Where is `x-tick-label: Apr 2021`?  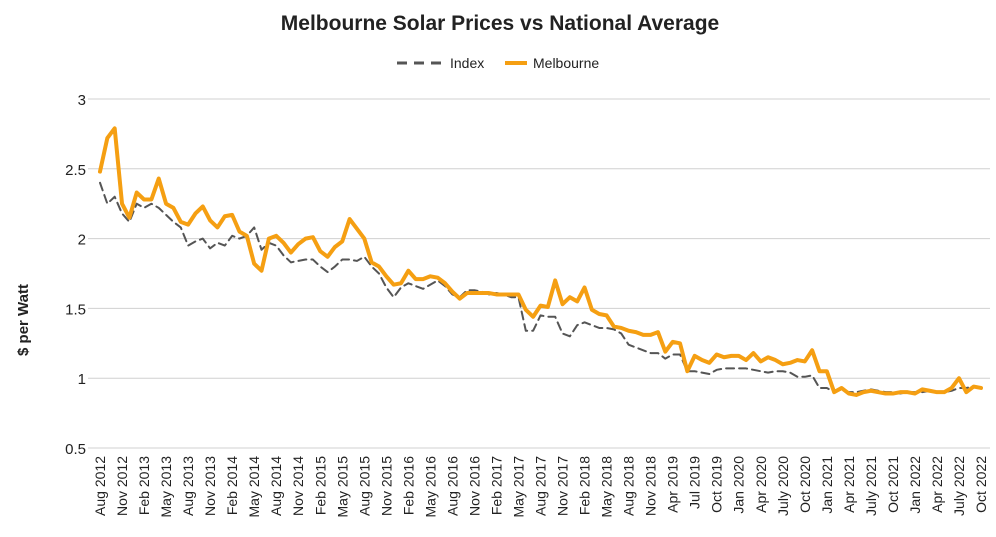
x-tick-label: Apr 2021 is located at coordinates (849, 484).